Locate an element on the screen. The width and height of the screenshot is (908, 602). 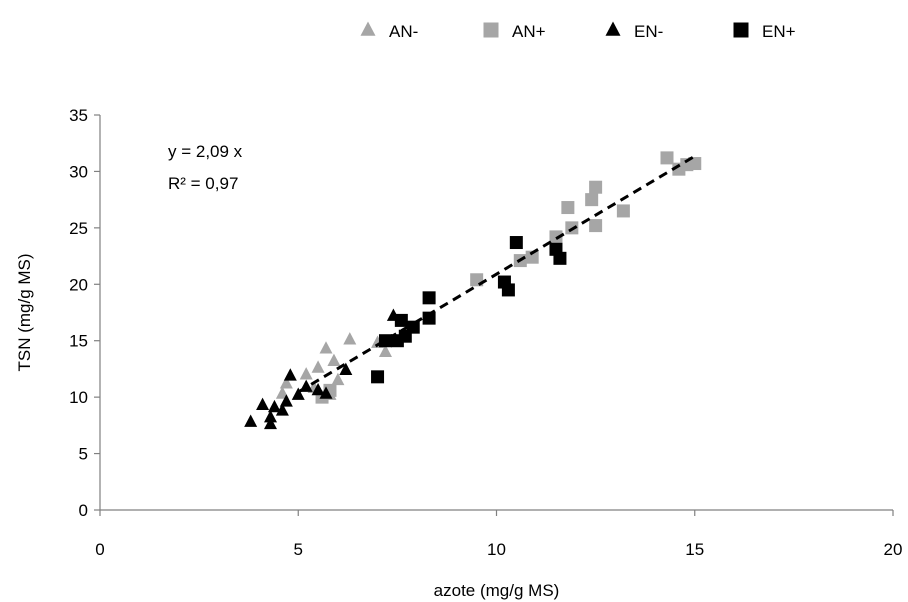
y-tick-label: 15 is located at coordinates (78, 341).